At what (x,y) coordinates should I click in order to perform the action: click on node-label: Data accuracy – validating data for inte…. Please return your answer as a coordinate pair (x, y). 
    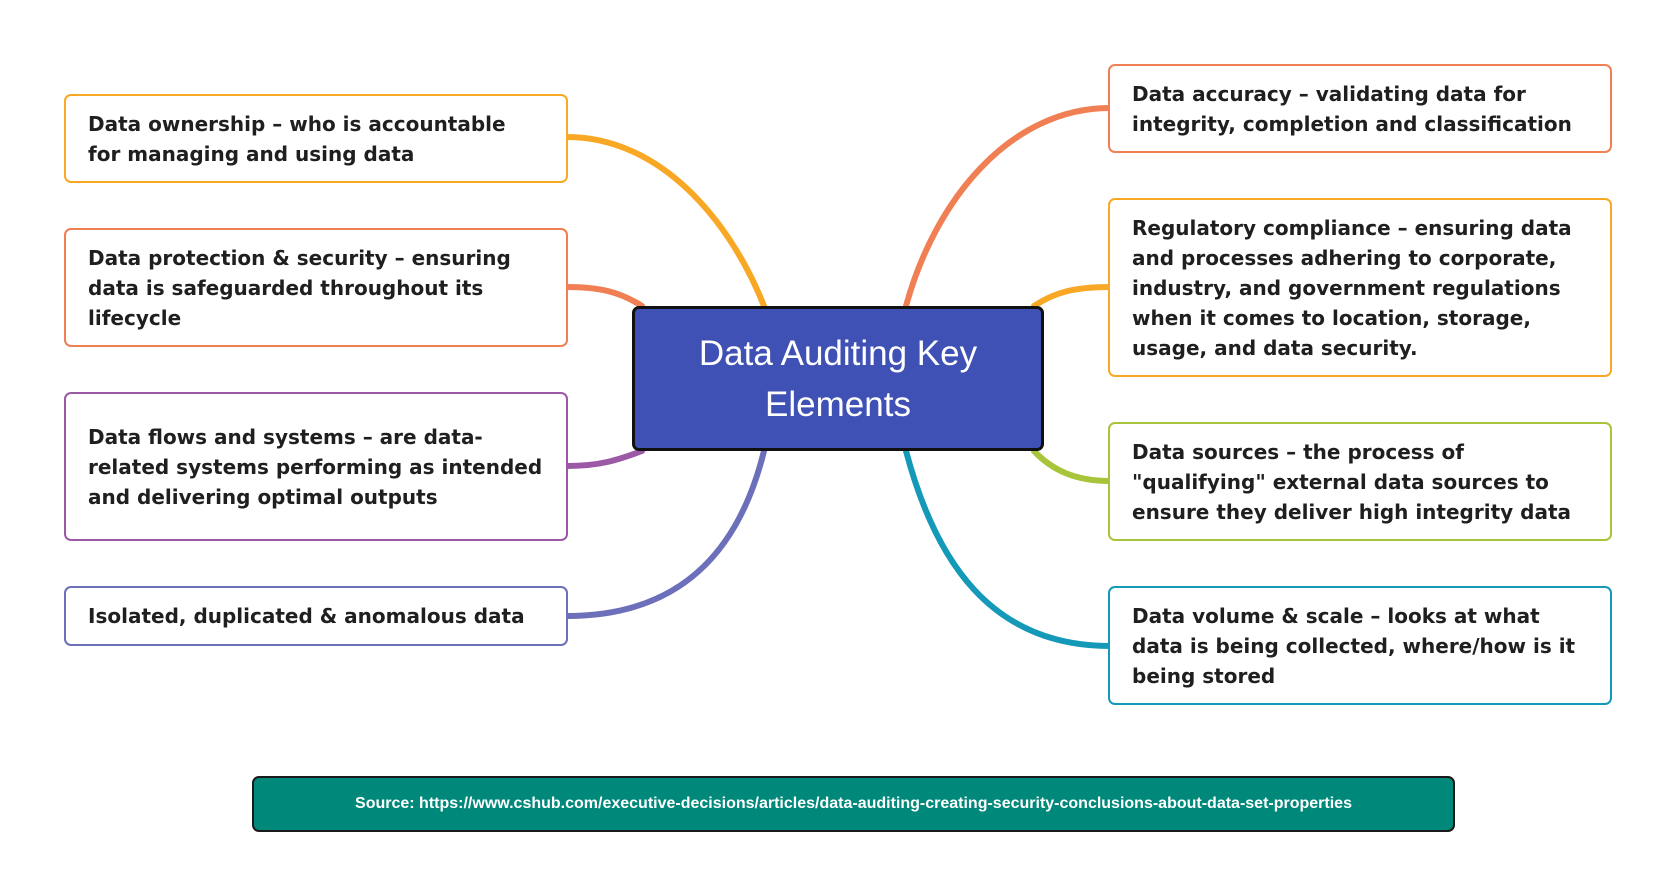
    Looking at the image, I should click on (1352, 108).